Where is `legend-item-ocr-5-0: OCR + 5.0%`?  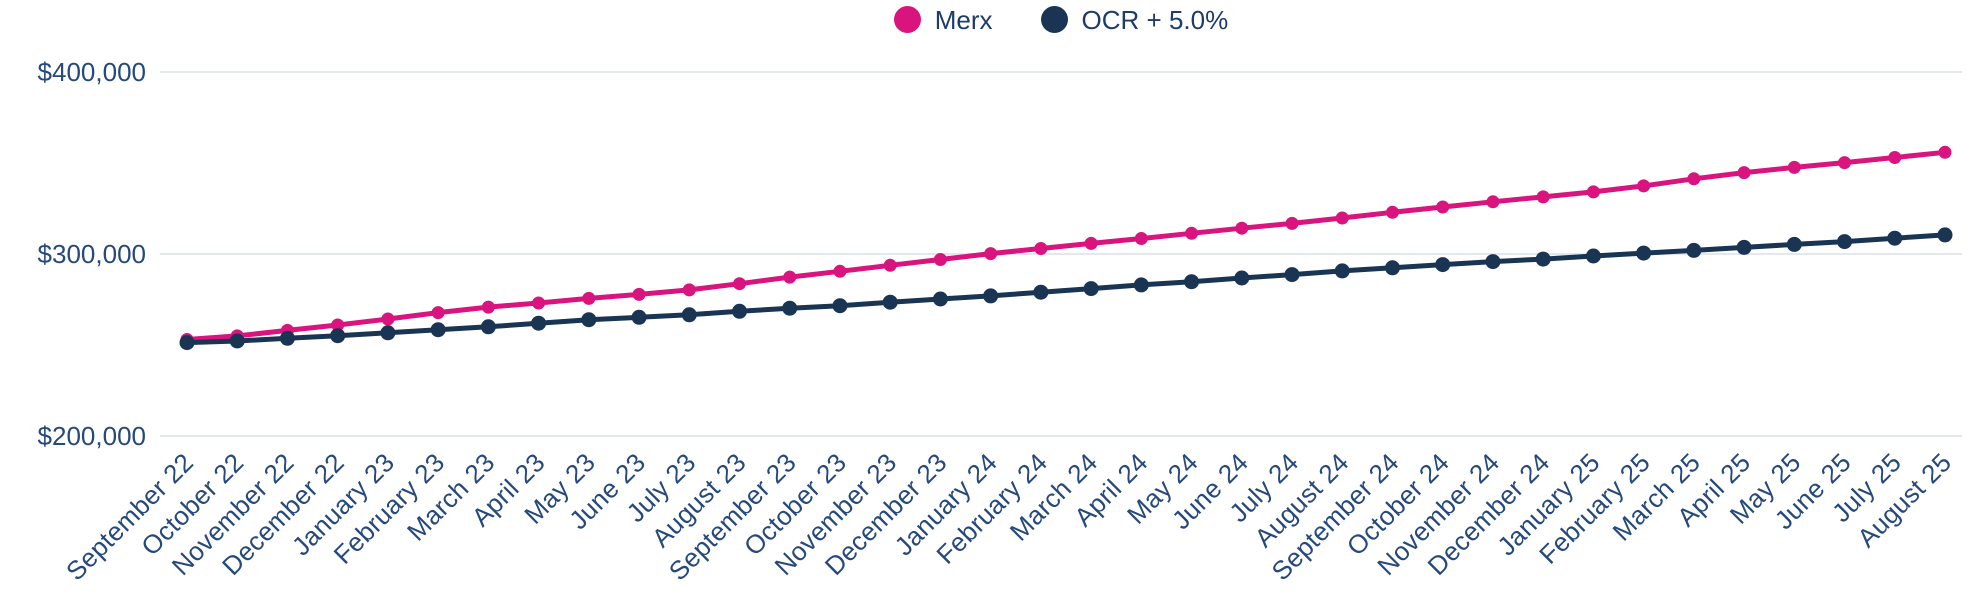
legend-item-ocr-5-0: OCR + 5.0% is located at coordinates (1134, 19).